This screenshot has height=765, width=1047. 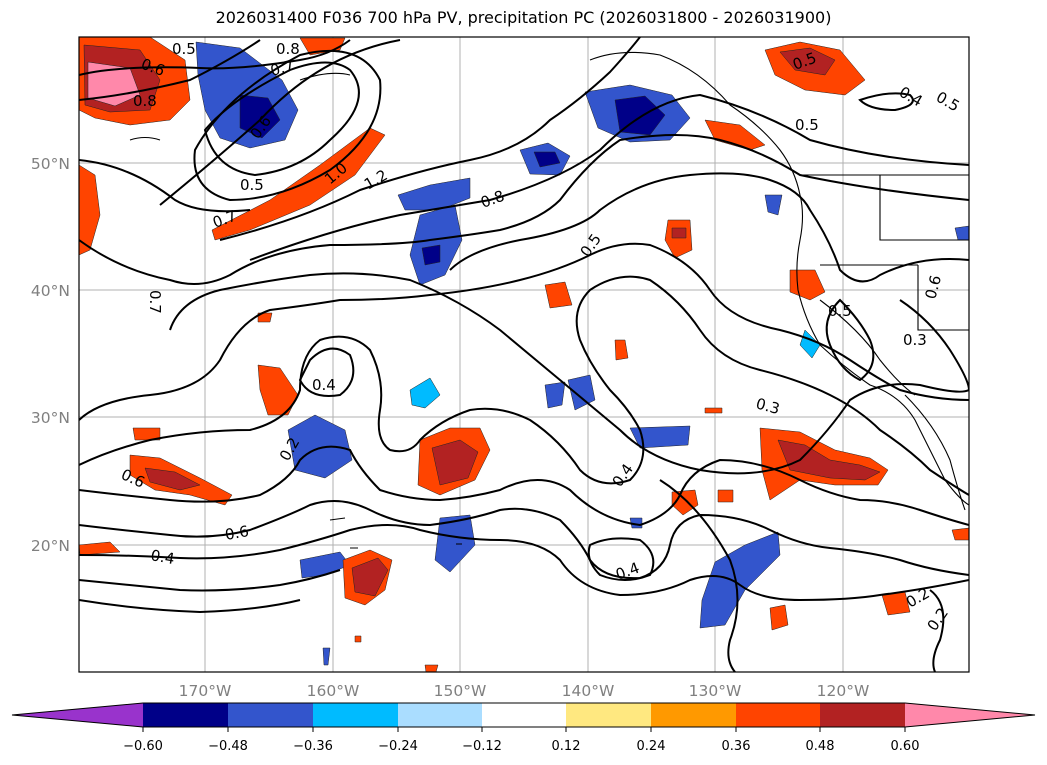 I want to click on colorbar-tick: −0.60, so click(x=143, y=746).